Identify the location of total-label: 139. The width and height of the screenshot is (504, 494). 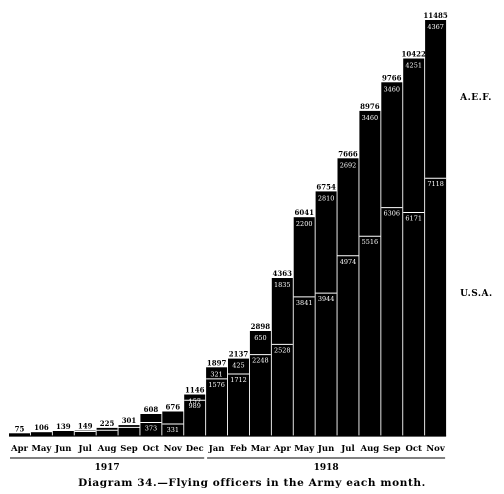
(63, 426).